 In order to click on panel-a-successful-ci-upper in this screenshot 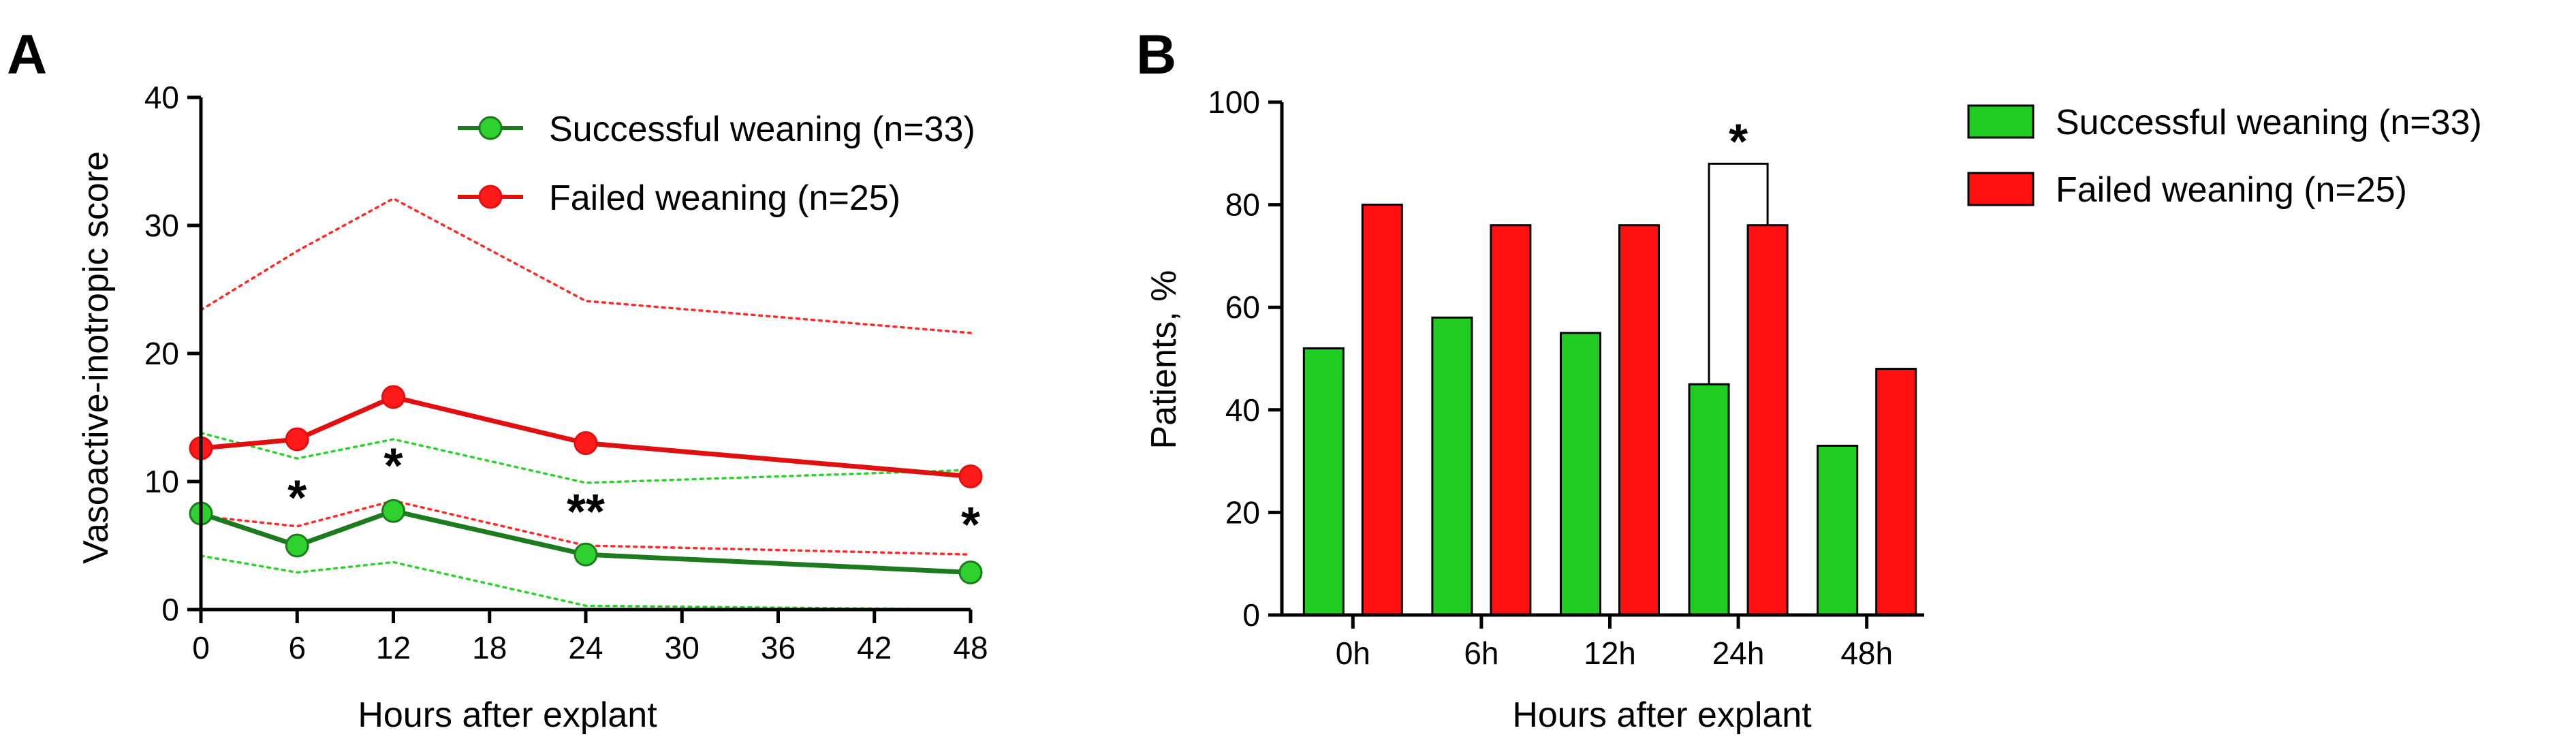, I will do `click(586, 458)`.